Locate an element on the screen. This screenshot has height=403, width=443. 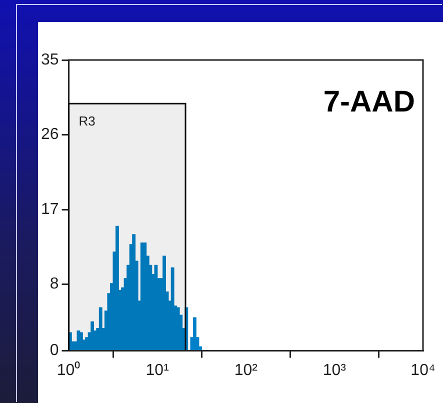
y-tick-label: 26 is located at coordinates (50, 135).